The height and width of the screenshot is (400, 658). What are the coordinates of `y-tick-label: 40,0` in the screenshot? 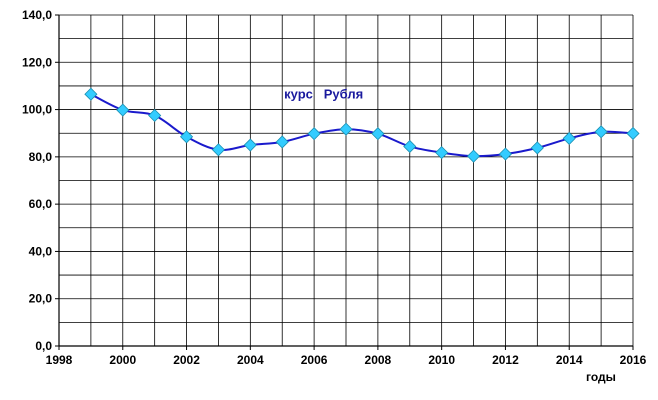 It's located at (41, 251).